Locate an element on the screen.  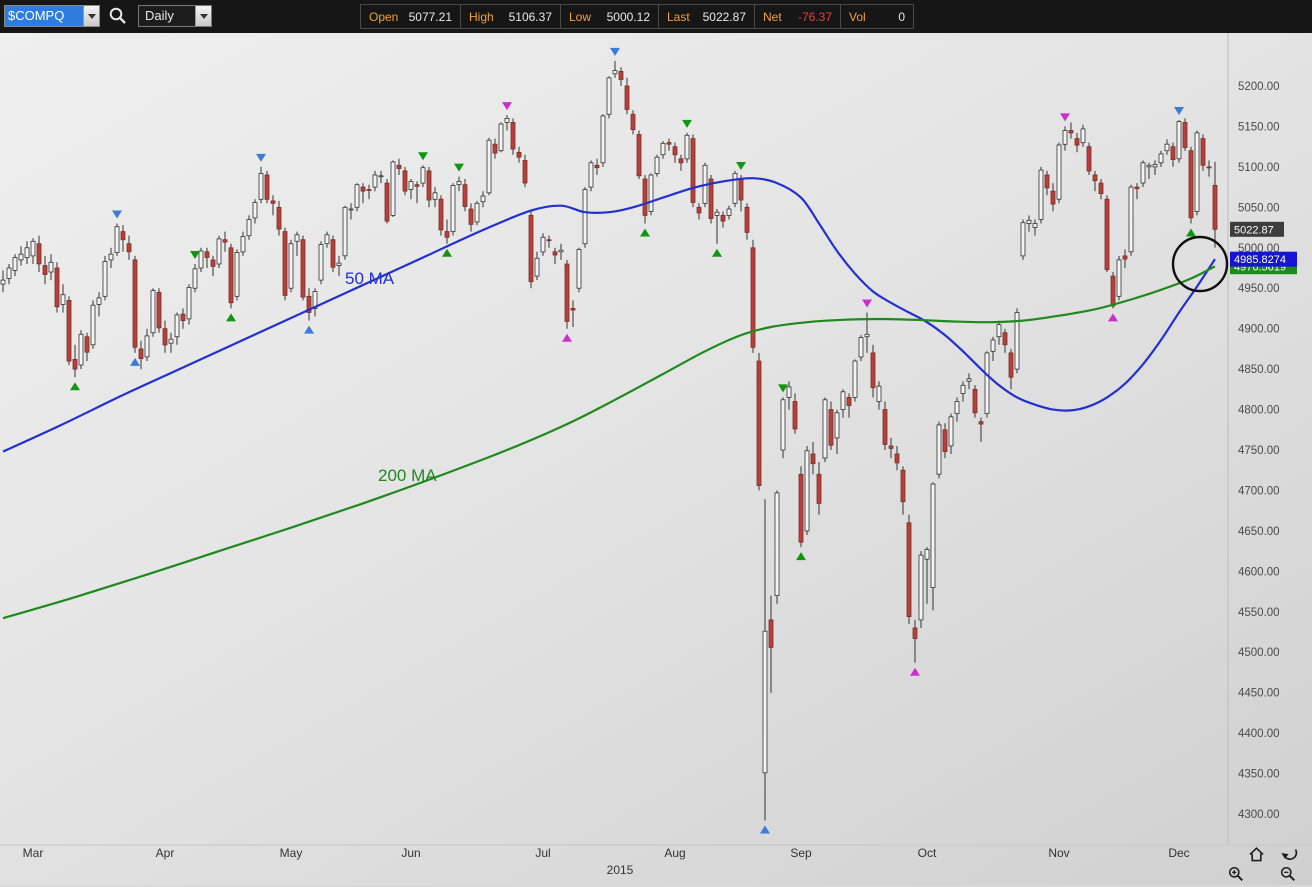
svg-text: 4950.00 is located at coordinates (1259, 289).